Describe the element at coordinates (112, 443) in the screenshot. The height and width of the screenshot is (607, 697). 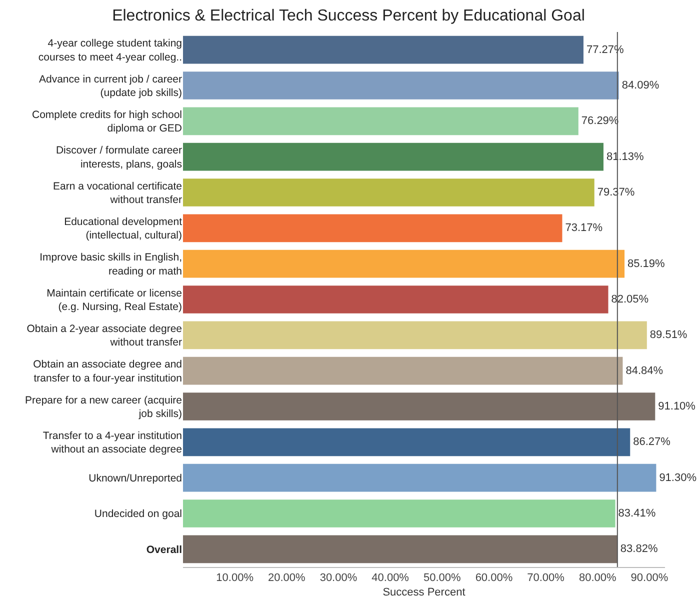
I see `y-tick-label: Transfer to a 4-year institution without an associate degree` at that location.